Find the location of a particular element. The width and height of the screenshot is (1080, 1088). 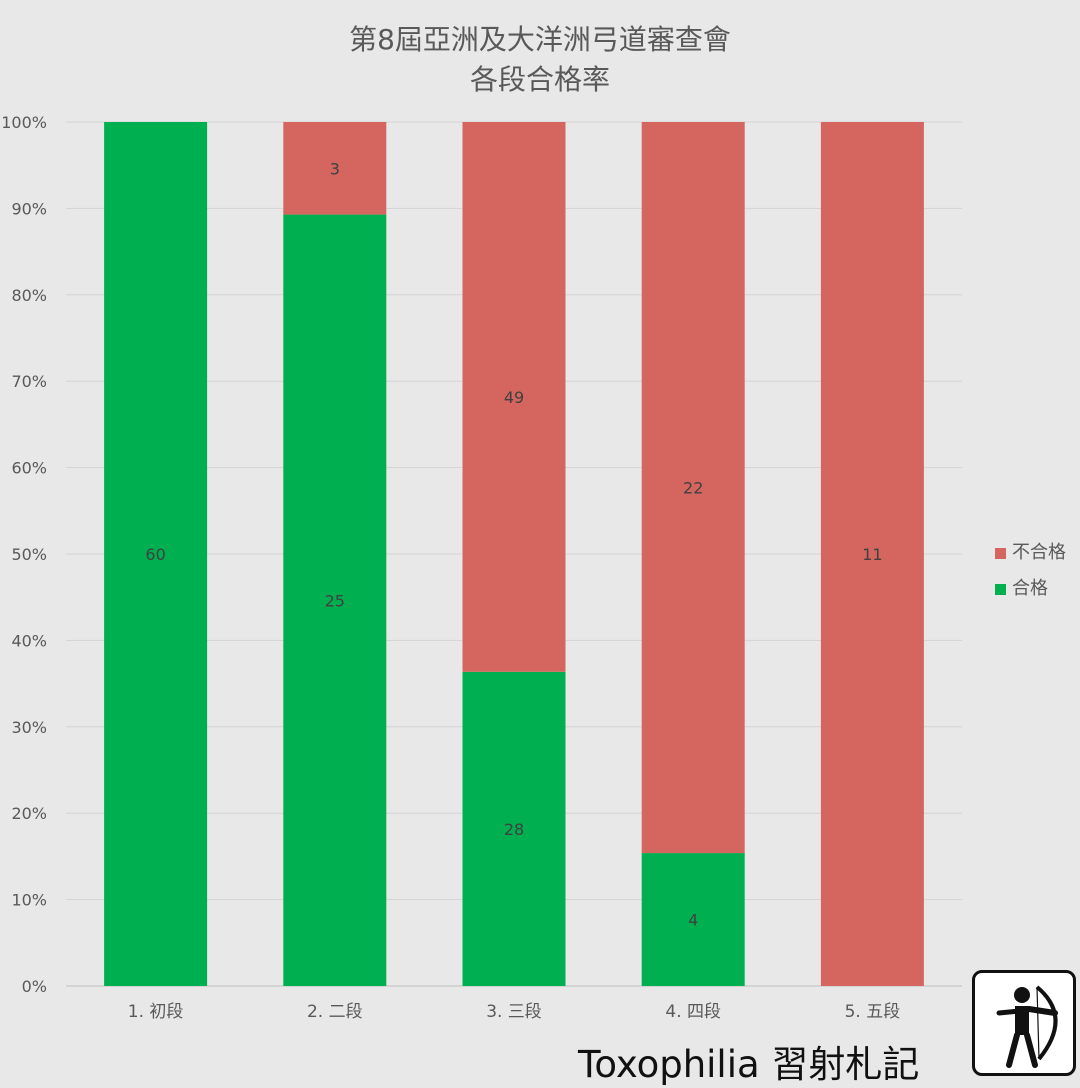

x-tick-label: 2. 二段 is located at coordinates (335, 1012).